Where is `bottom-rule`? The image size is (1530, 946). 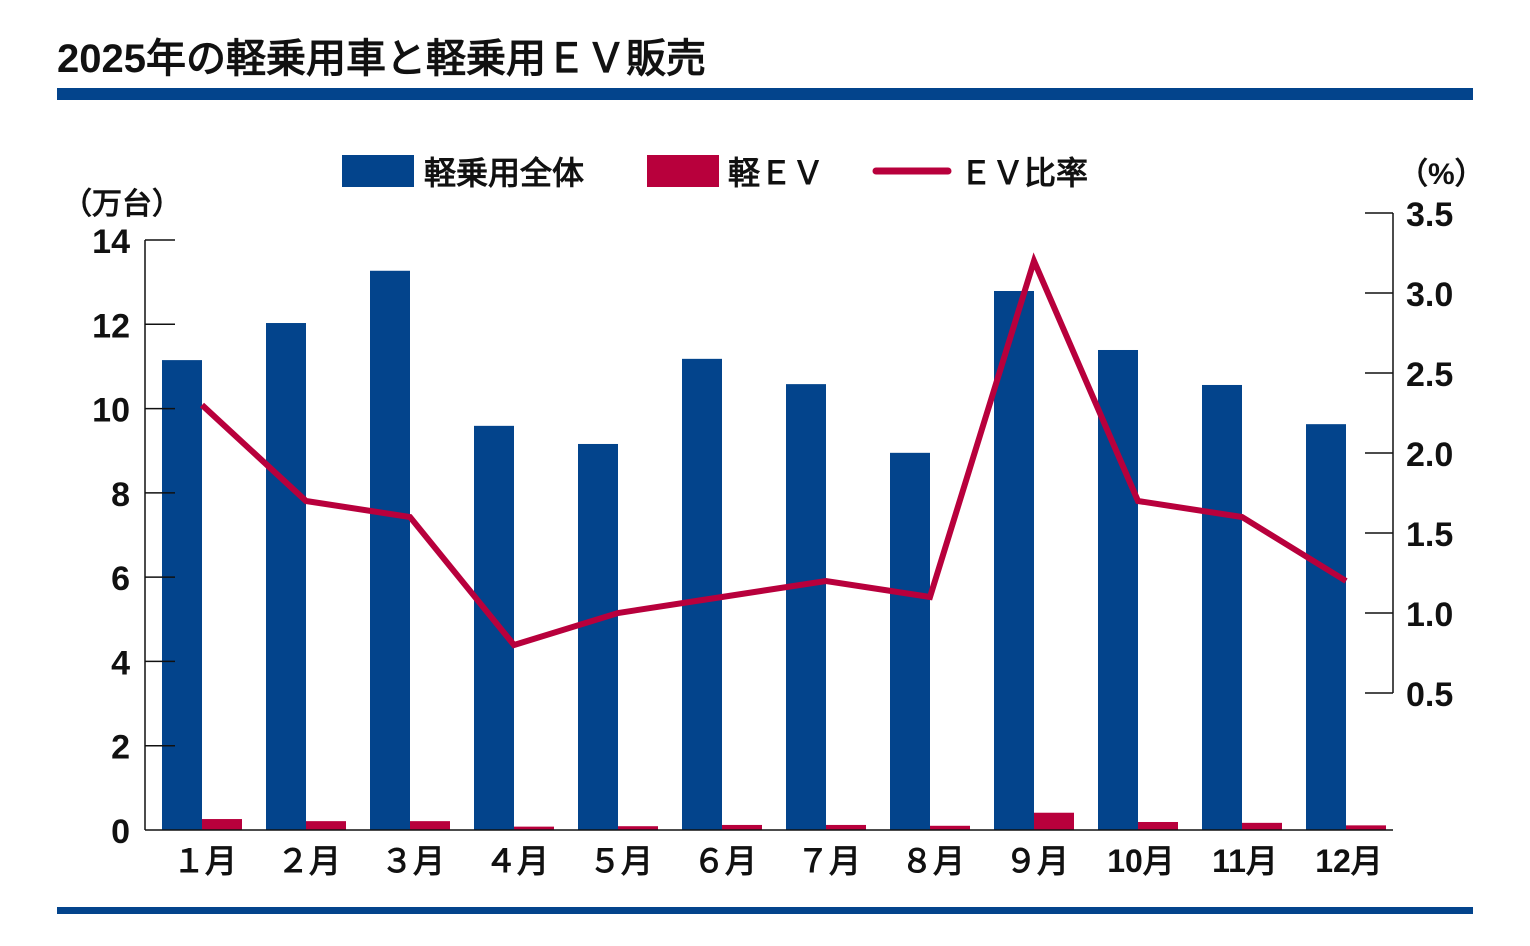 bottom-rule is located at coordinates (765, 910).